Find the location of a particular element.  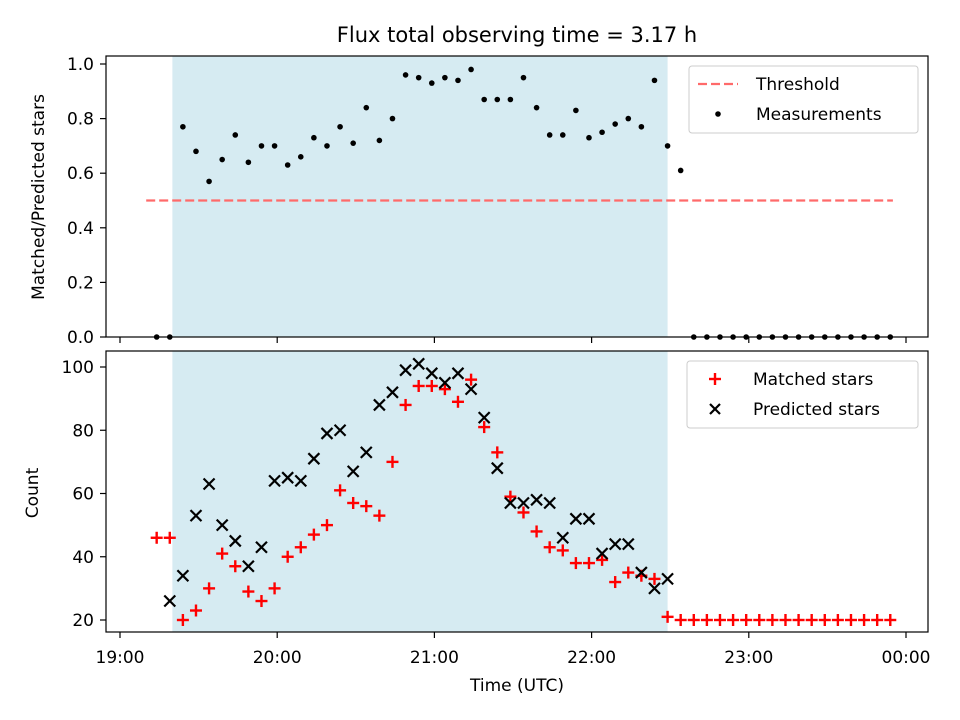

chart-title: Flux total observing time = 3.17 h is located at coordinates (517, 35).